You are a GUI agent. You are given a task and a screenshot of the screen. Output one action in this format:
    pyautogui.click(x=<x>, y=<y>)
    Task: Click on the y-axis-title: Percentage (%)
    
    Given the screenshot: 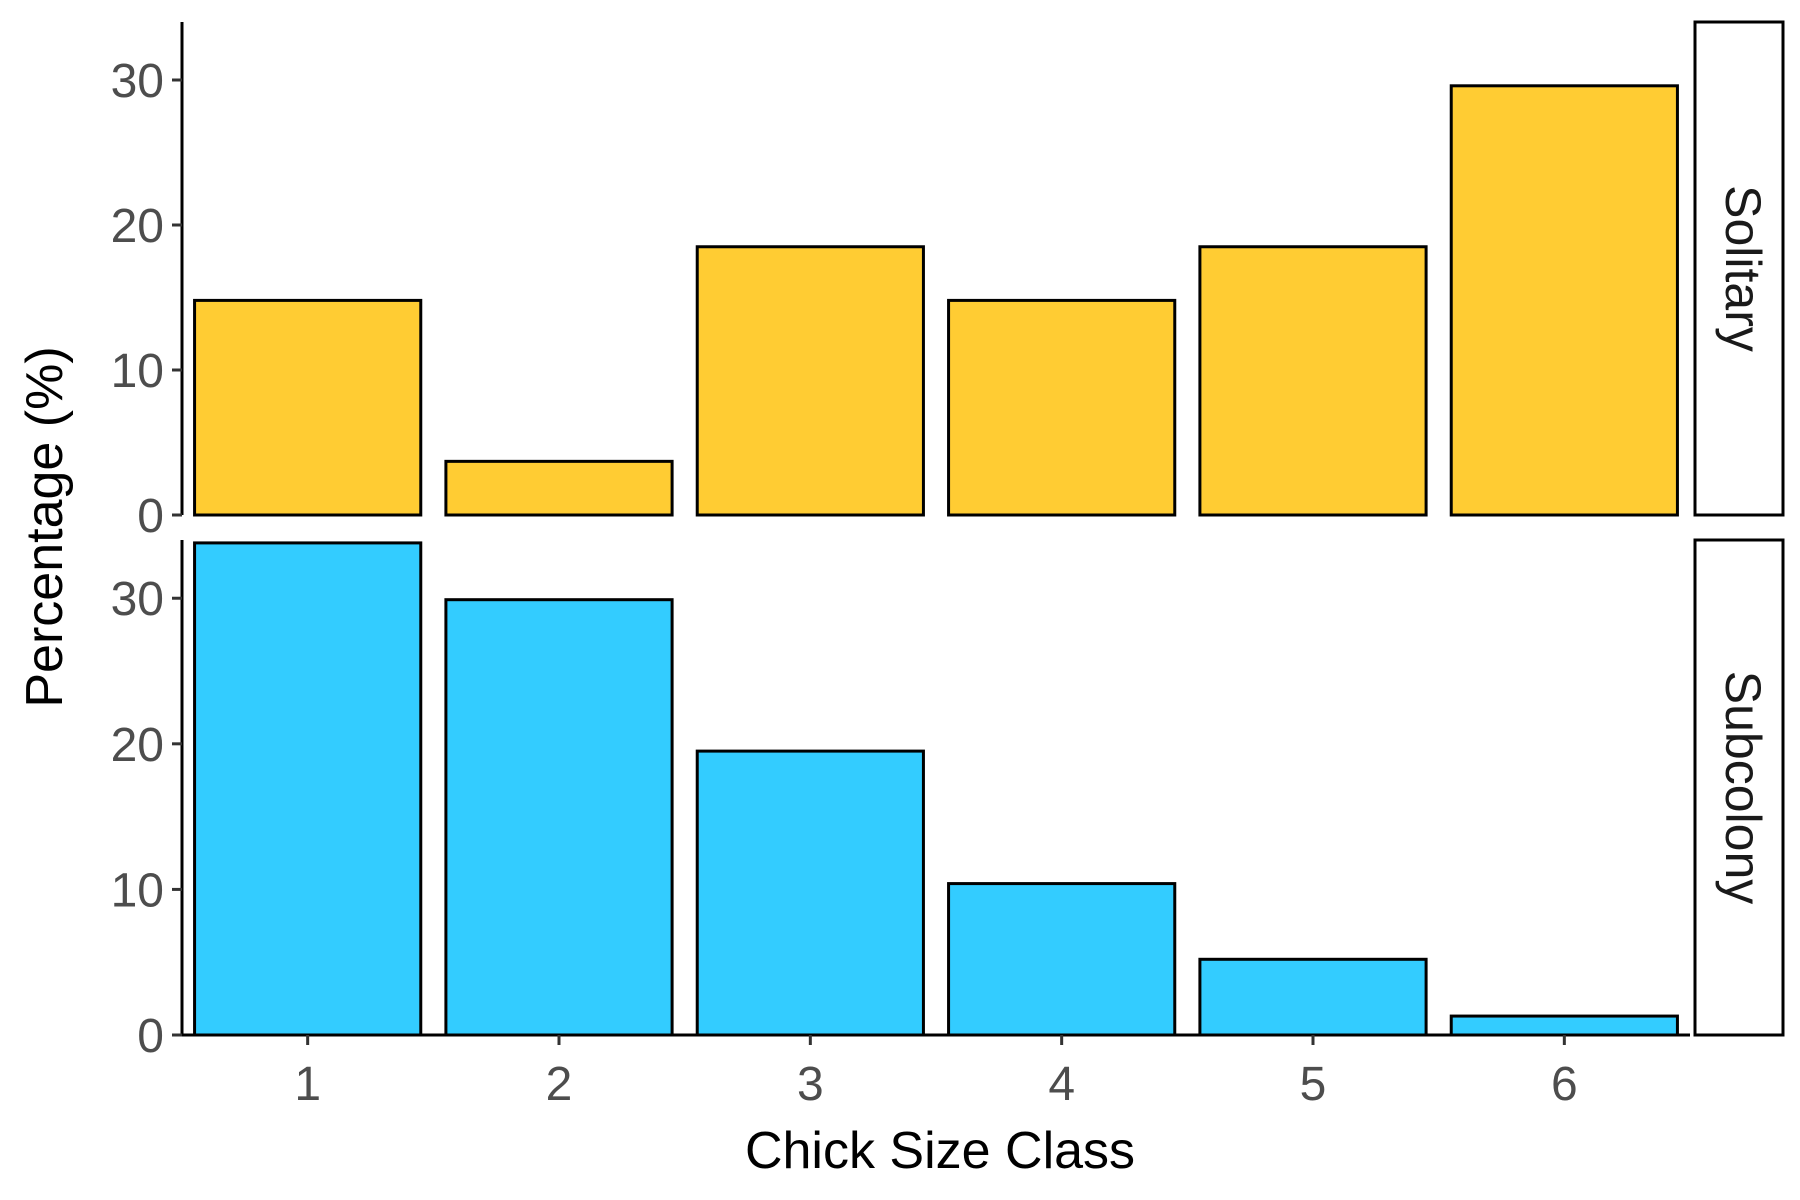 What is the action you would take?
    pyautogui.click(x=45, y=526)
    